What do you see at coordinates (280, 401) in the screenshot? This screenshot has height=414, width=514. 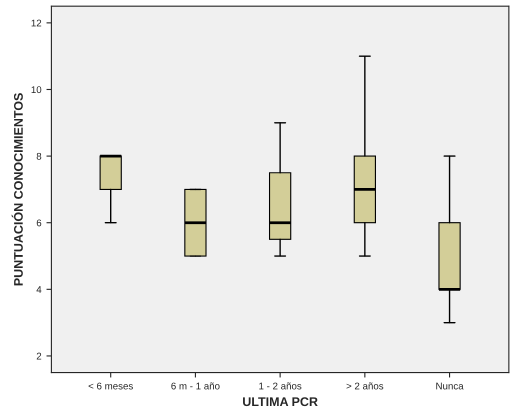 I see `x-axis-title: ULTIMA PCR` at bounding box center [280, 401].